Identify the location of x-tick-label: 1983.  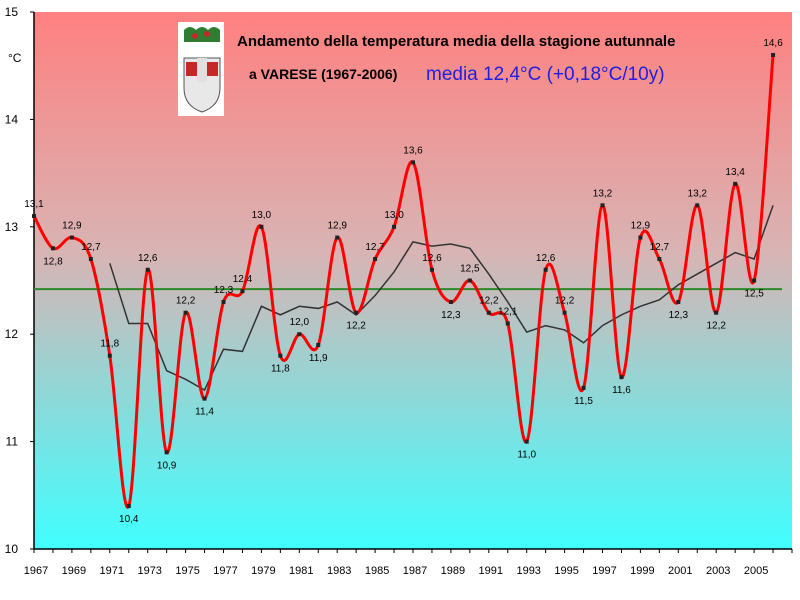
(339, 571).